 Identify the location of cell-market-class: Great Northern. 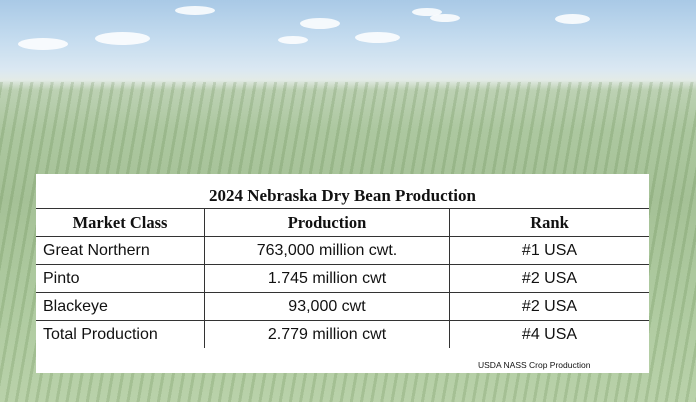
(120, 250).